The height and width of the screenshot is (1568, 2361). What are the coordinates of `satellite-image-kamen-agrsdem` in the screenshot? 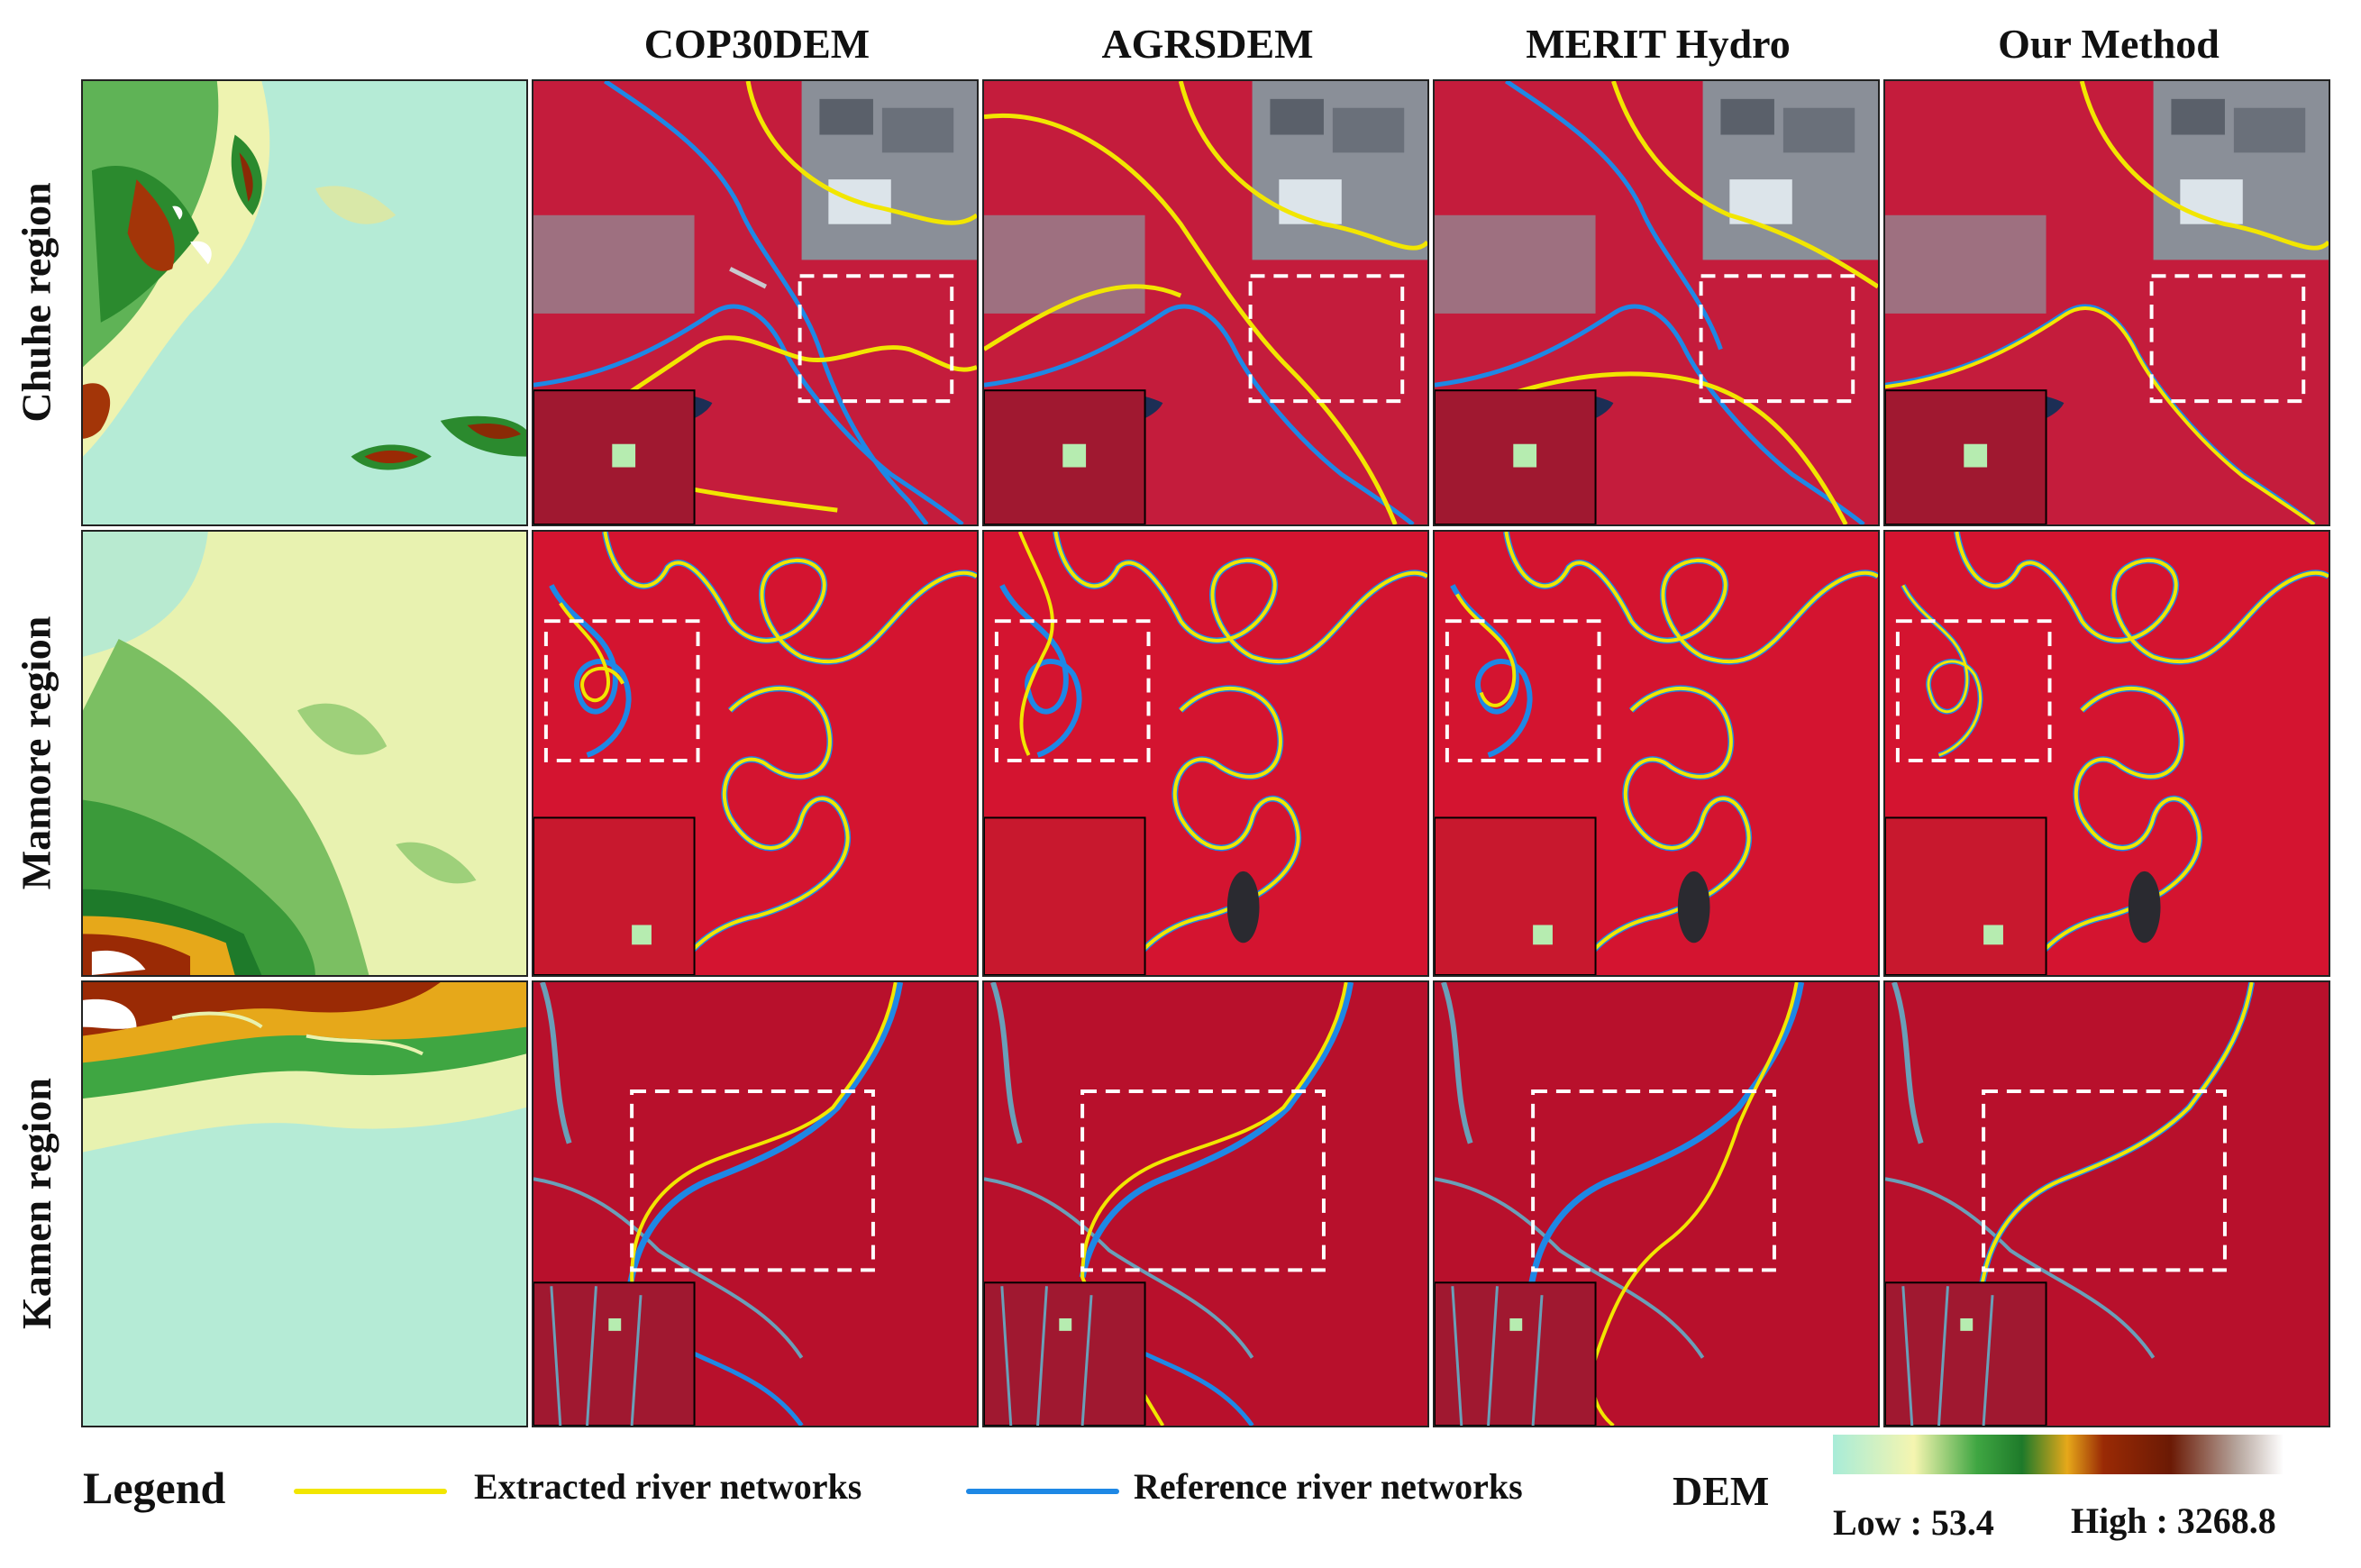 It's located at (1205, 1204).